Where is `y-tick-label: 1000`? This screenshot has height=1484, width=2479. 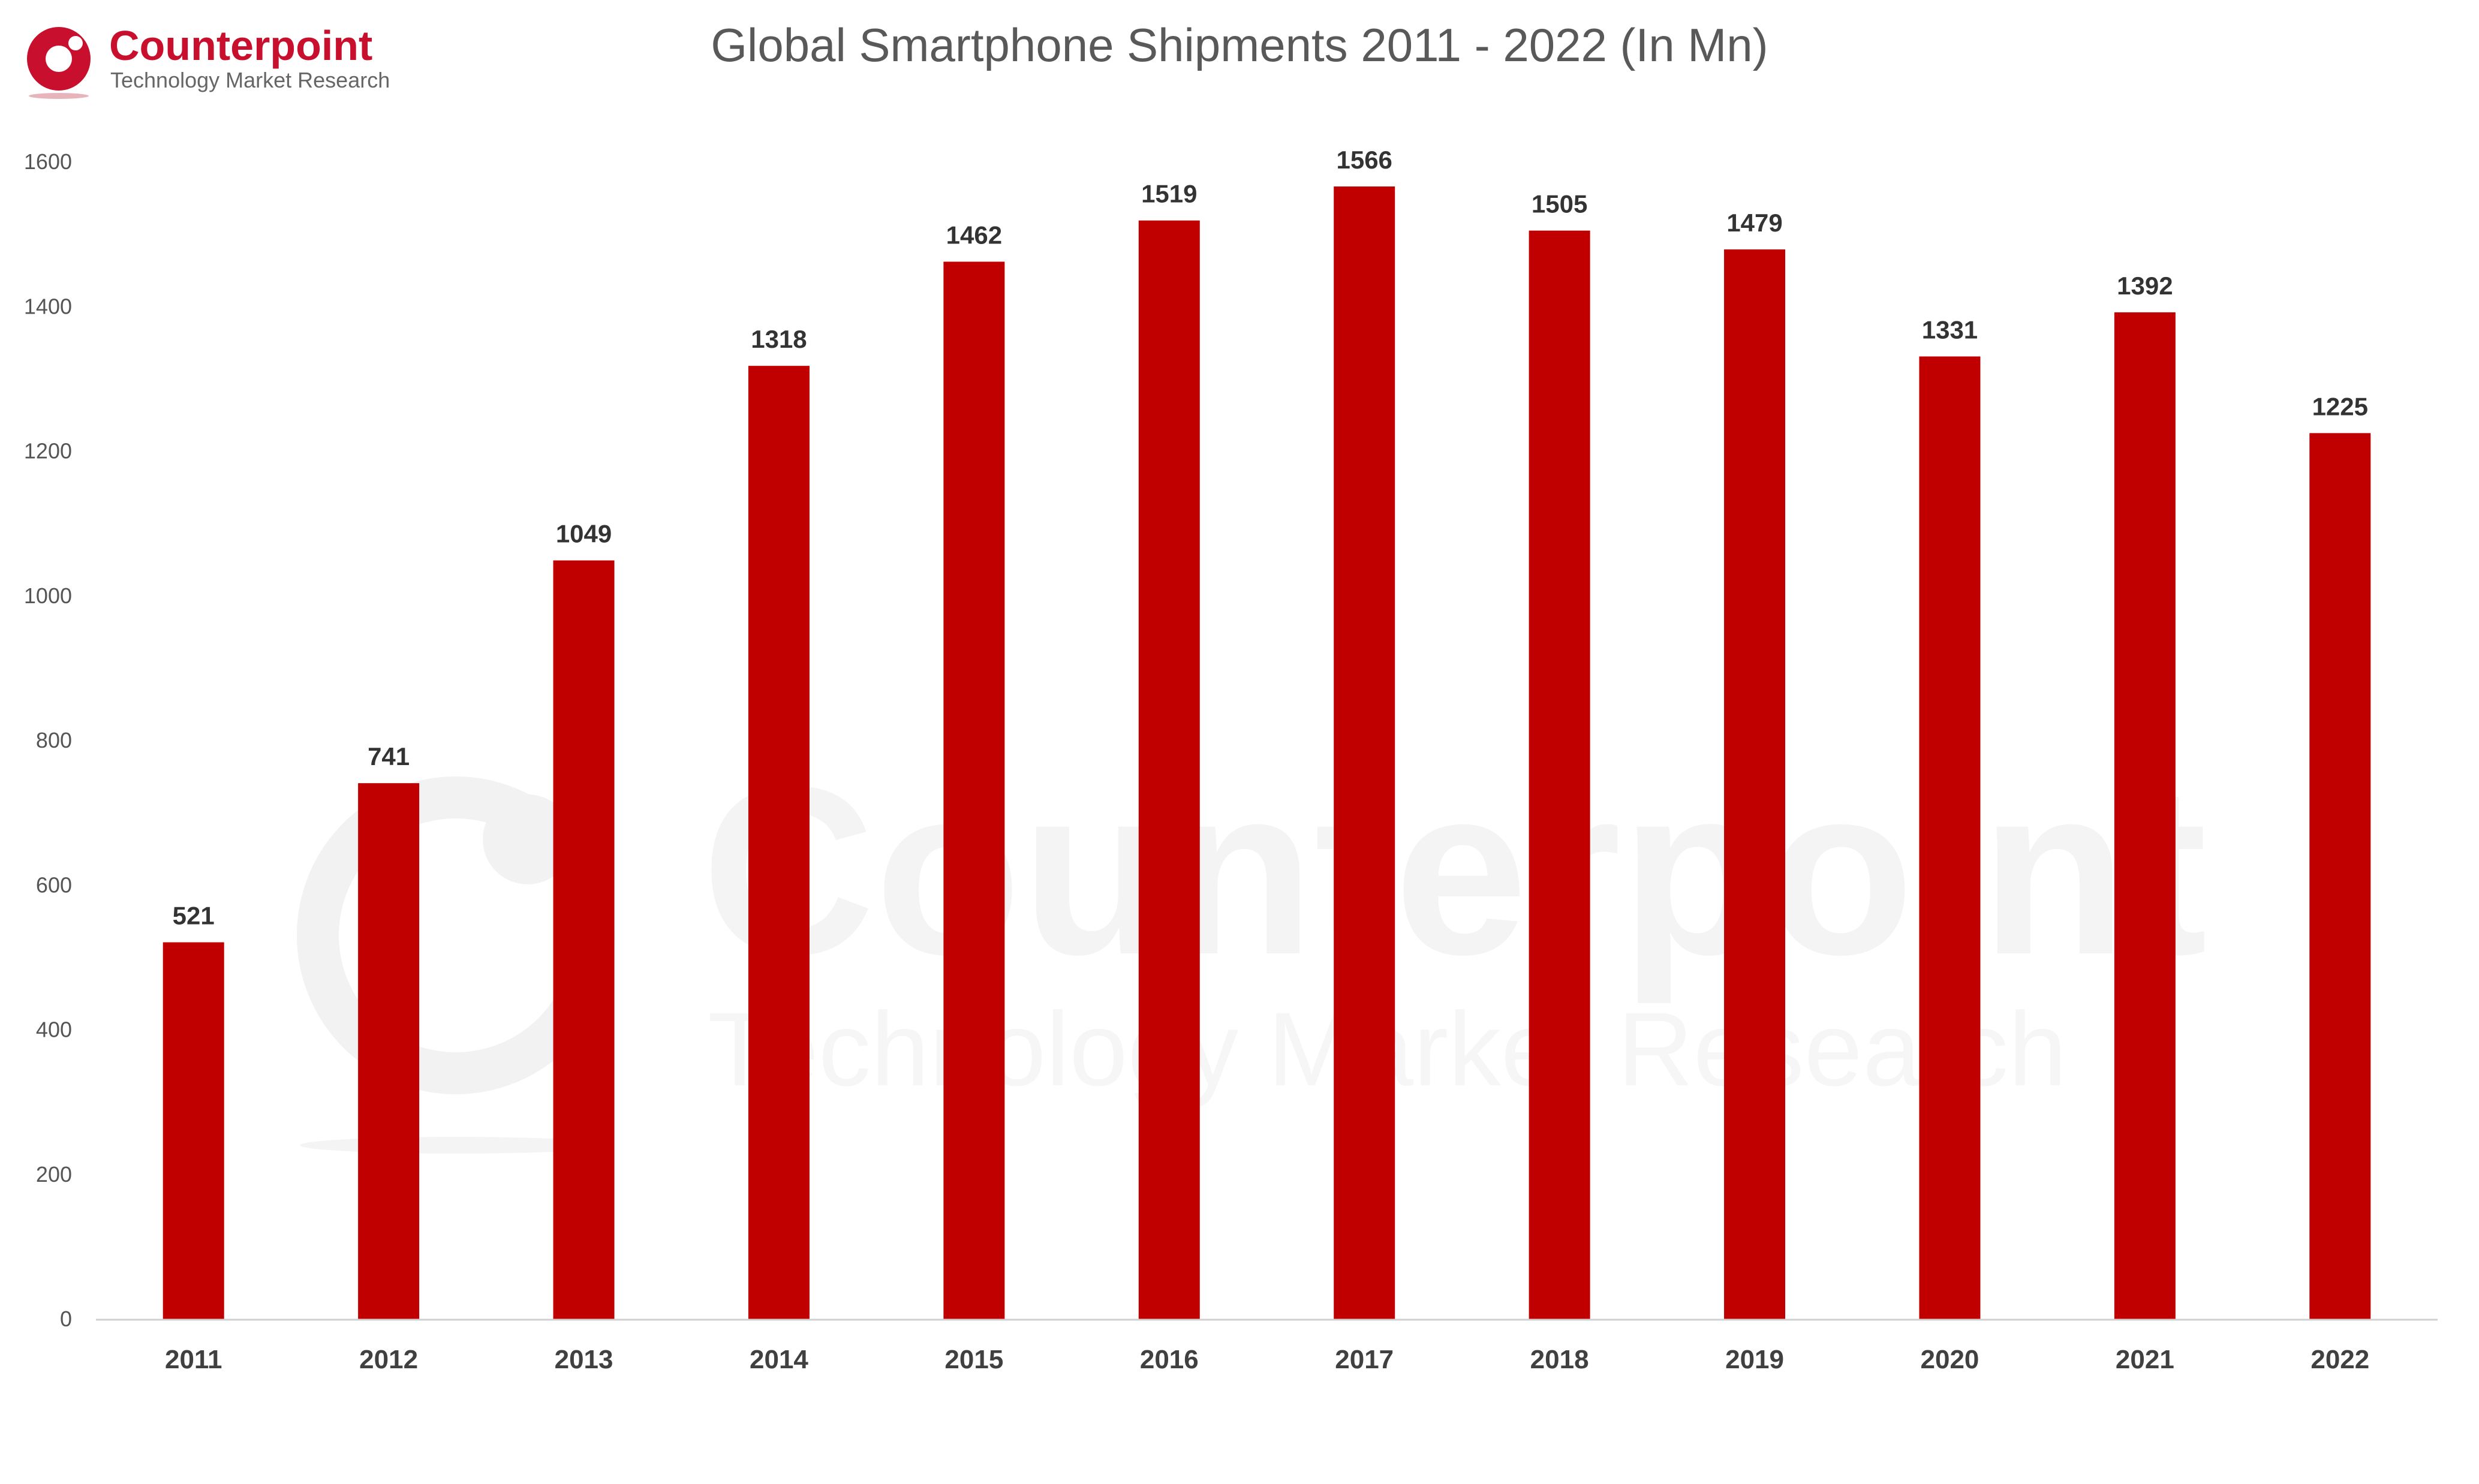 y-tick-label: 1000 is located at coordinates (48, 595).